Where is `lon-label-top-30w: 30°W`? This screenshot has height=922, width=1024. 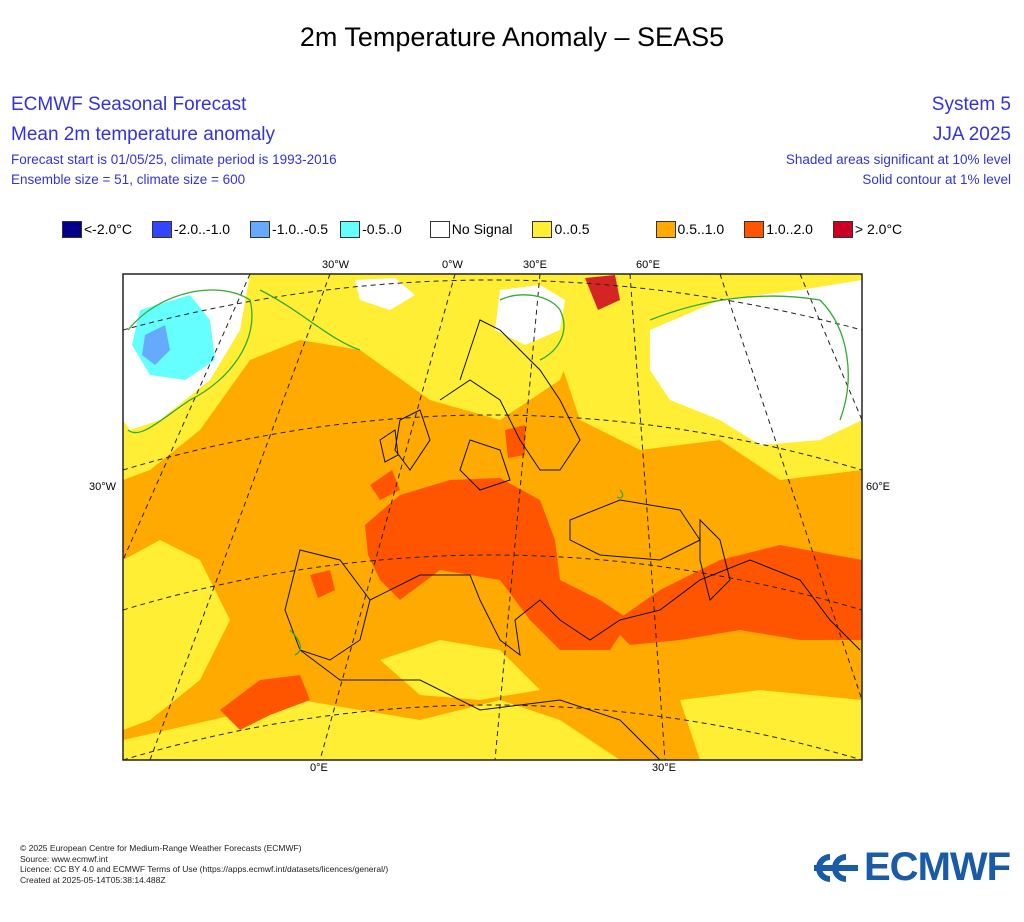 lon-label-top-30w: 30°W is located at coordinates (336, 265).